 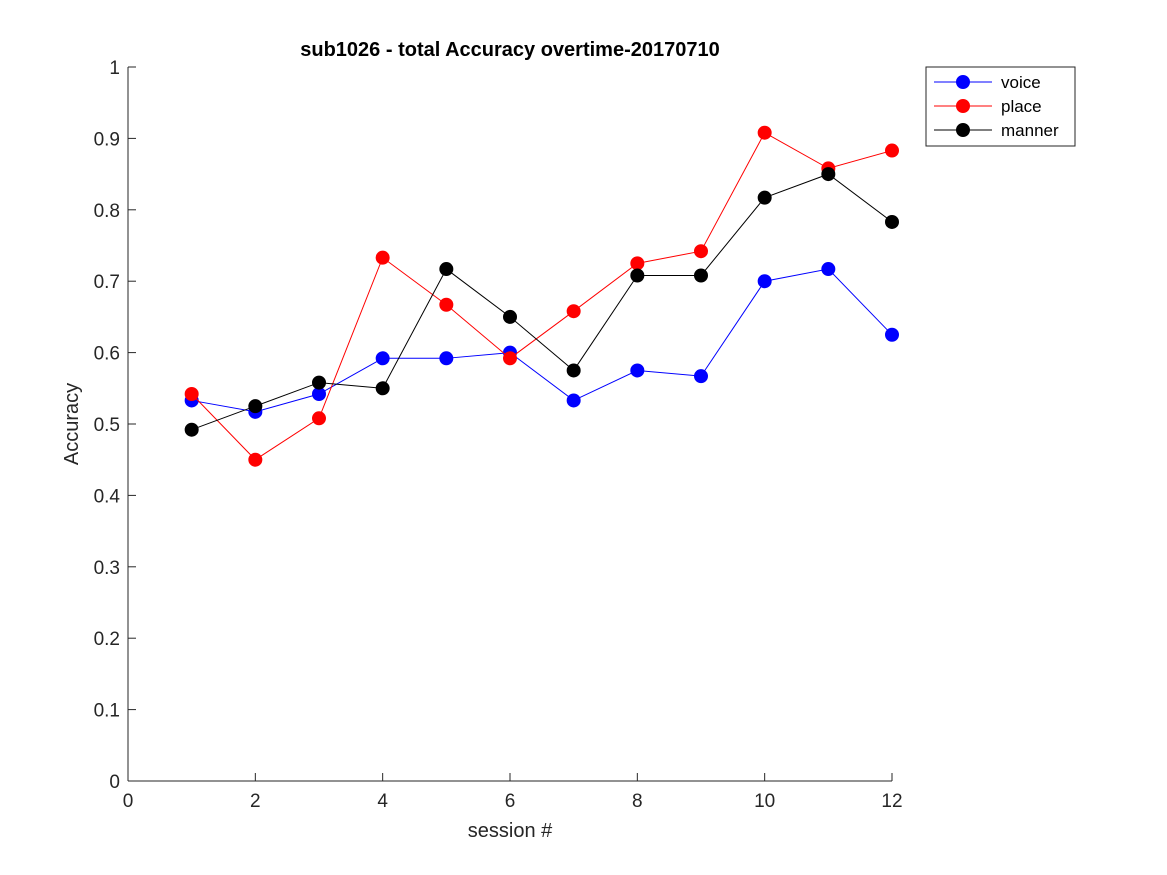 I want to click on legend-marker-manner, so click(x=963, y=130).